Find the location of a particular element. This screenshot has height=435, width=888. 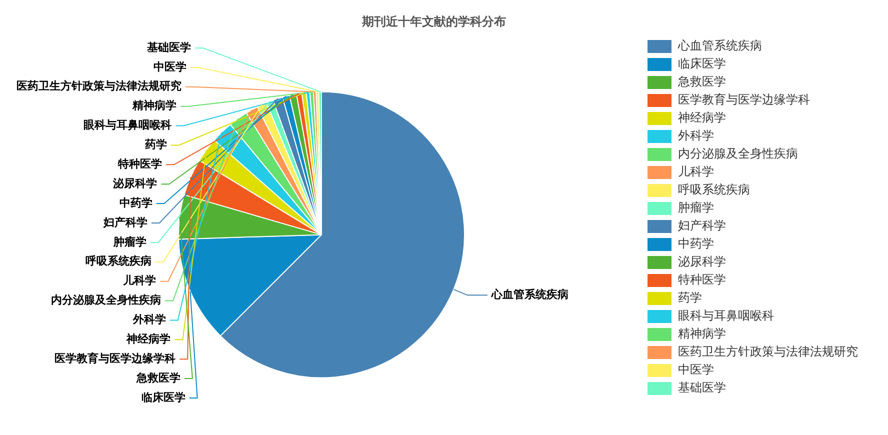

legend-label: 特种医学 is located at coordinates (702, 279).